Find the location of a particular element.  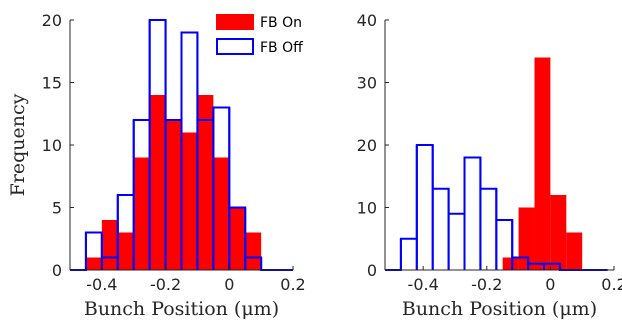

legend-label-fb-on: FB On is located at coordinates (281, 23).